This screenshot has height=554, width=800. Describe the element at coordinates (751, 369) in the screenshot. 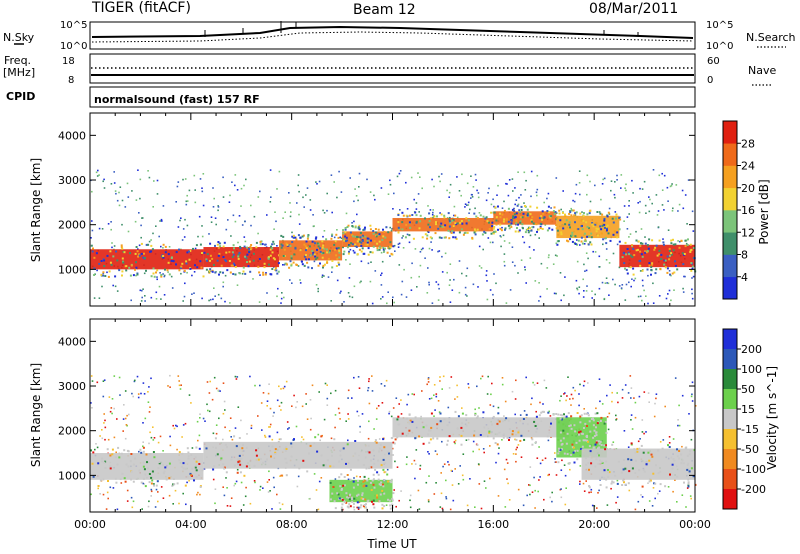

I see `velocity-colorbar-tick-label: 100` at that location.